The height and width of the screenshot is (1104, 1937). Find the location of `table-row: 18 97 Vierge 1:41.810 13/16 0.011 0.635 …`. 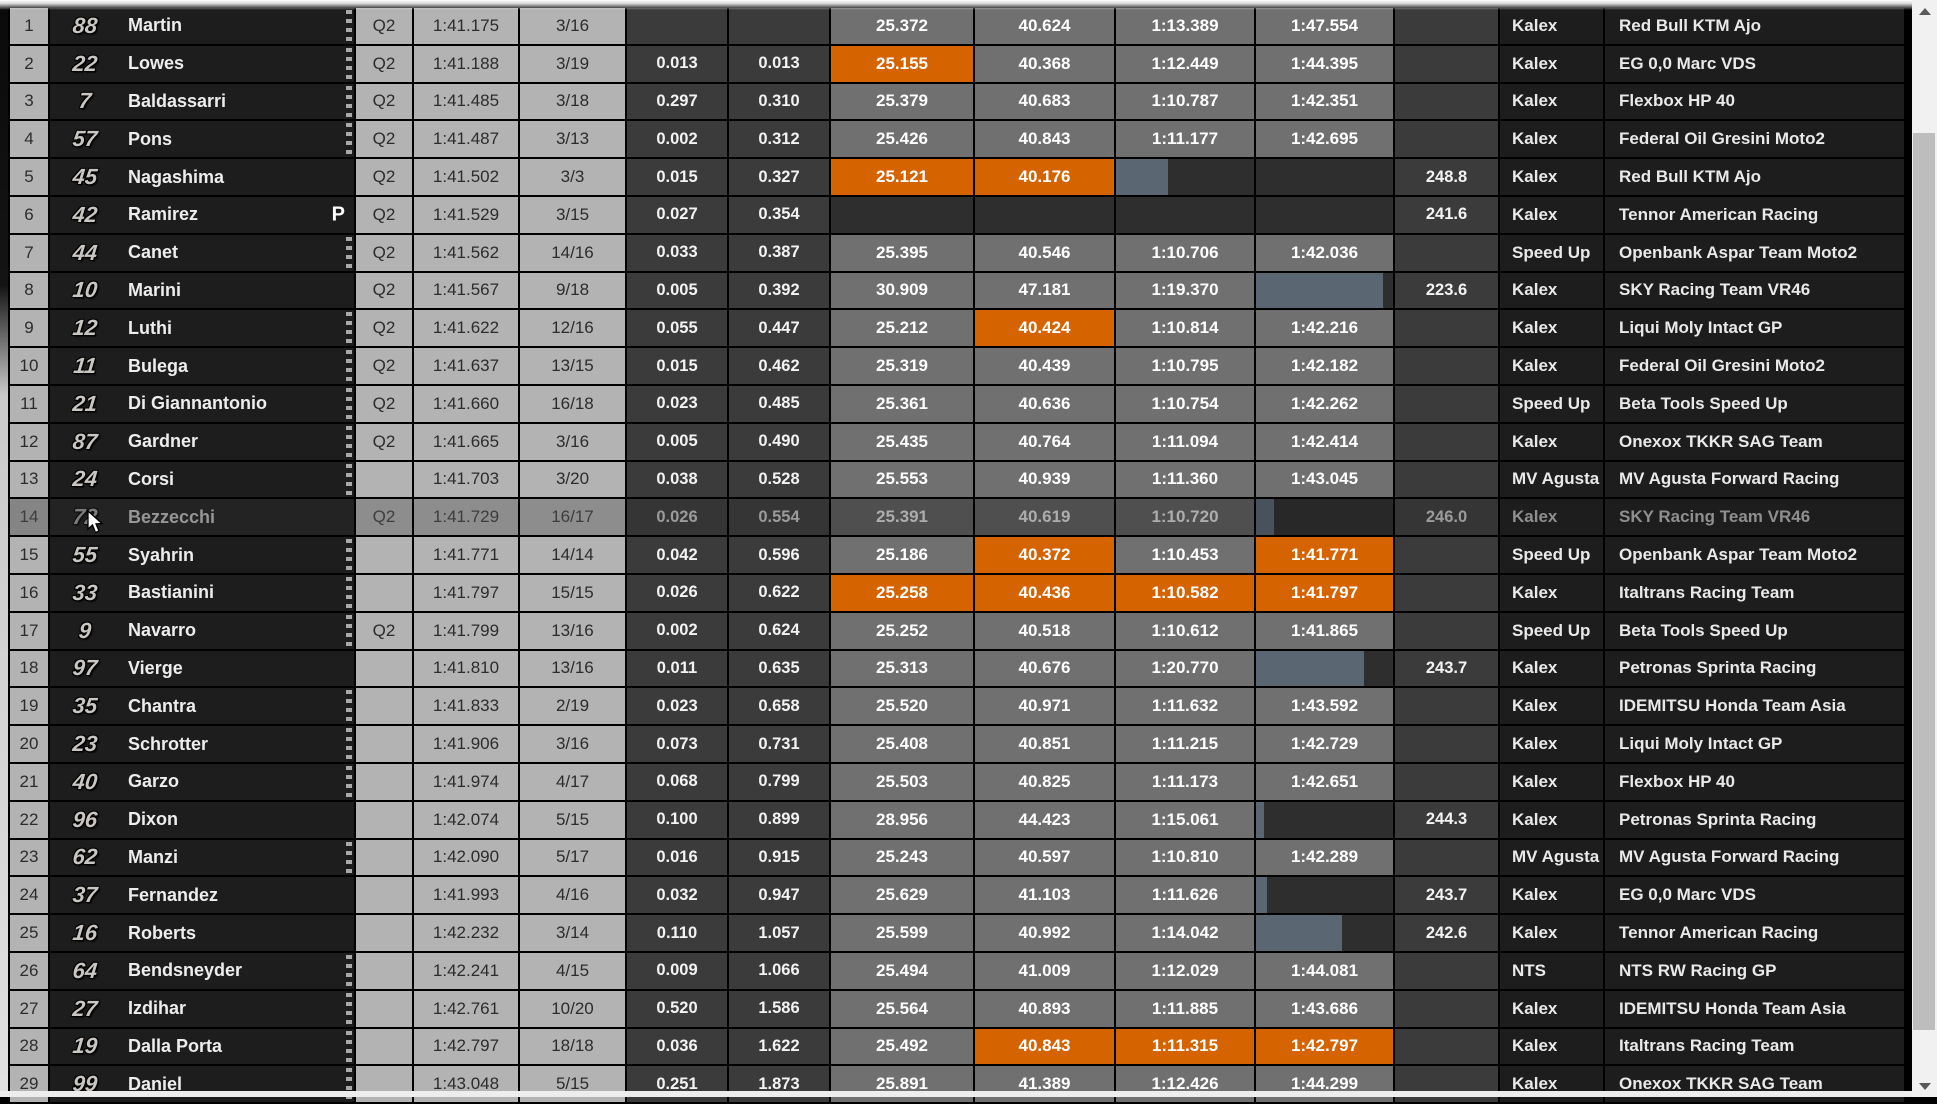

table-row: 18 97 Vierge 1:41.810 13/16 0.011 0.635 … is located at coordinates (956, 668).